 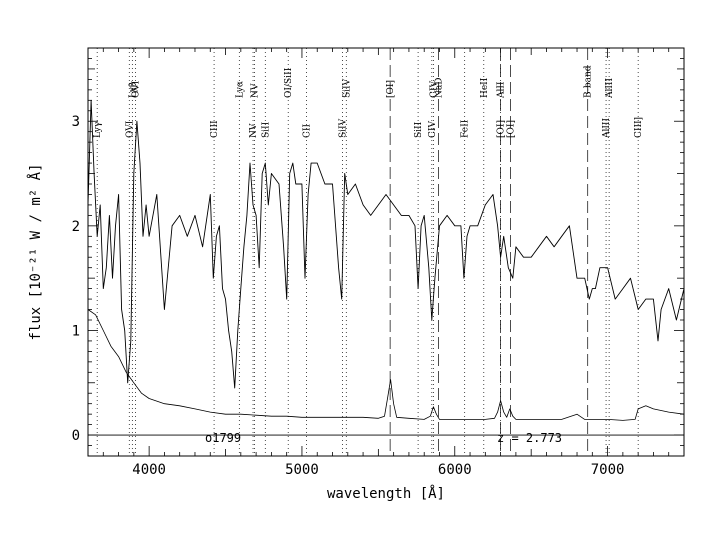 I want to click on y-axis-label: flux [10⁻²¹ W / m² Å], so click(x=35, y=251).